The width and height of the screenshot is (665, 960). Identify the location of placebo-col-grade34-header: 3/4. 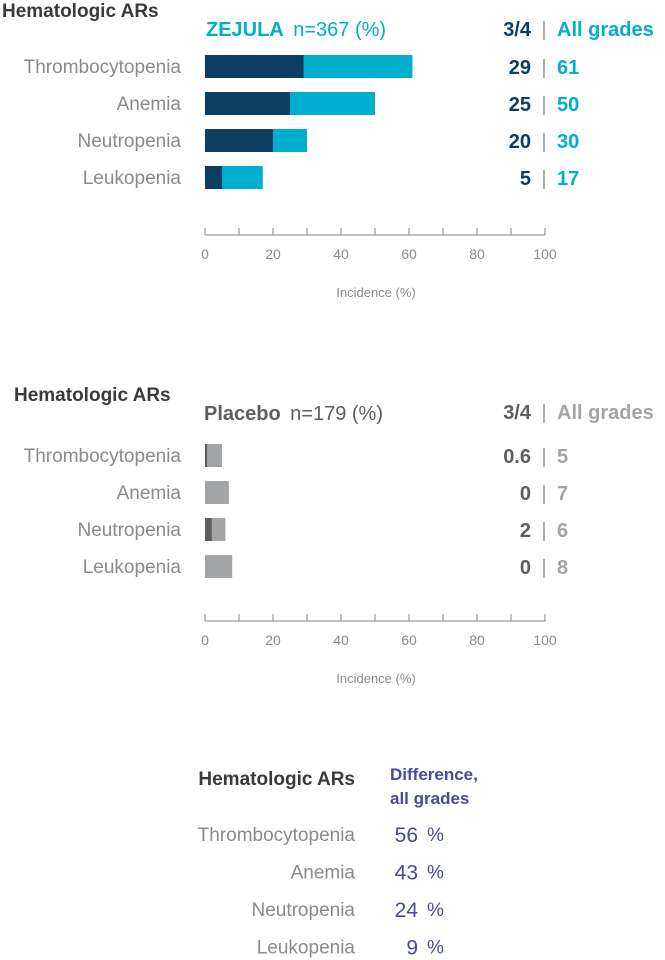
(517, 413).